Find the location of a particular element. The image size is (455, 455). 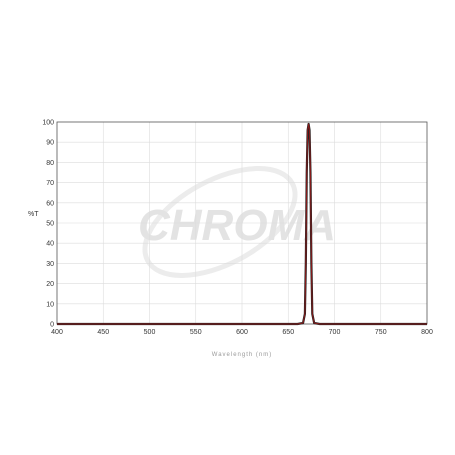

x-axis-ticks: 400 450 500 550 600 650 700 750 800 is located at coordinates (242, 332).